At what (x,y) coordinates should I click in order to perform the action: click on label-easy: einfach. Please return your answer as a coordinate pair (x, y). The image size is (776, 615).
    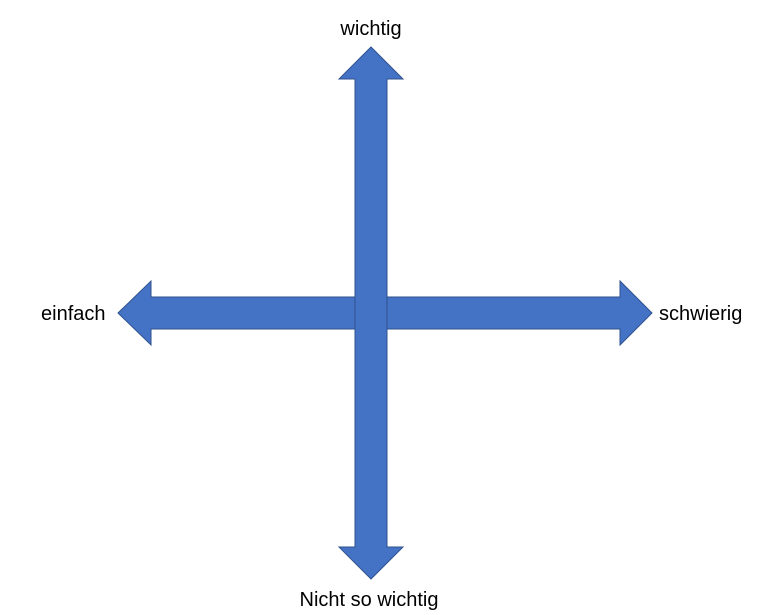
    Looking at the image, I should click on (73, 314).